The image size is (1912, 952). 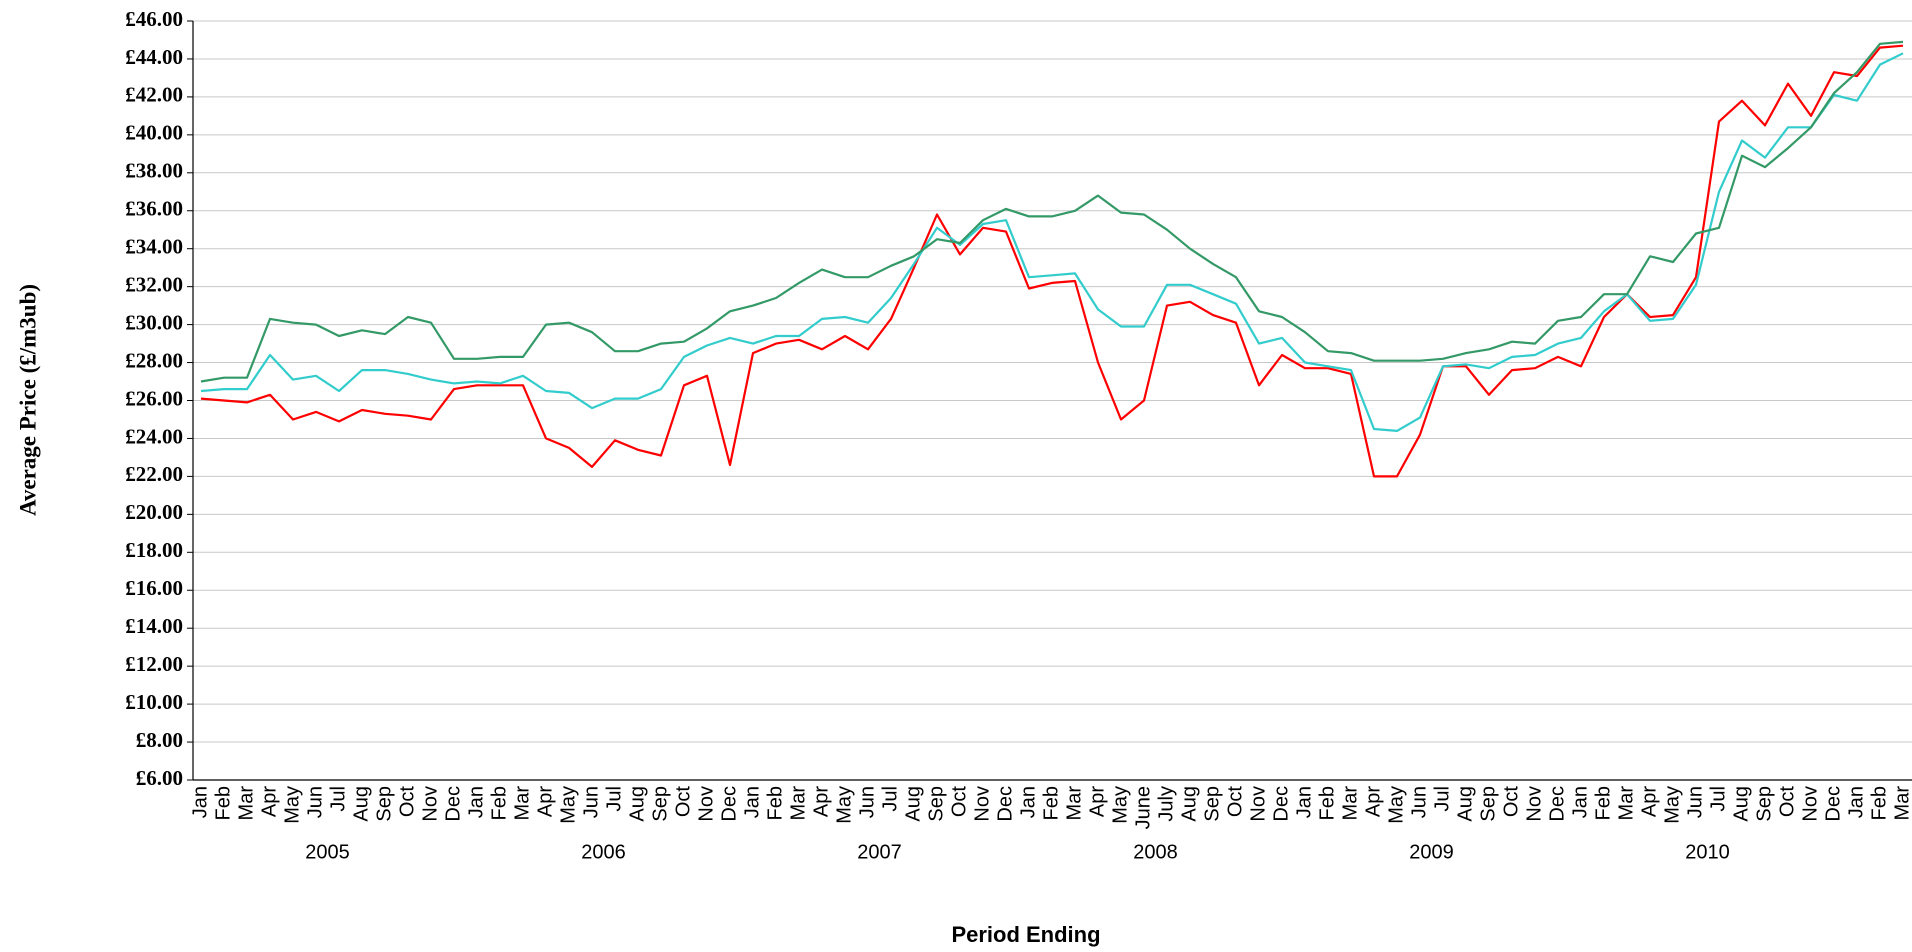 I want to click on x-group-label: 2006, so click(x=603, y=852).